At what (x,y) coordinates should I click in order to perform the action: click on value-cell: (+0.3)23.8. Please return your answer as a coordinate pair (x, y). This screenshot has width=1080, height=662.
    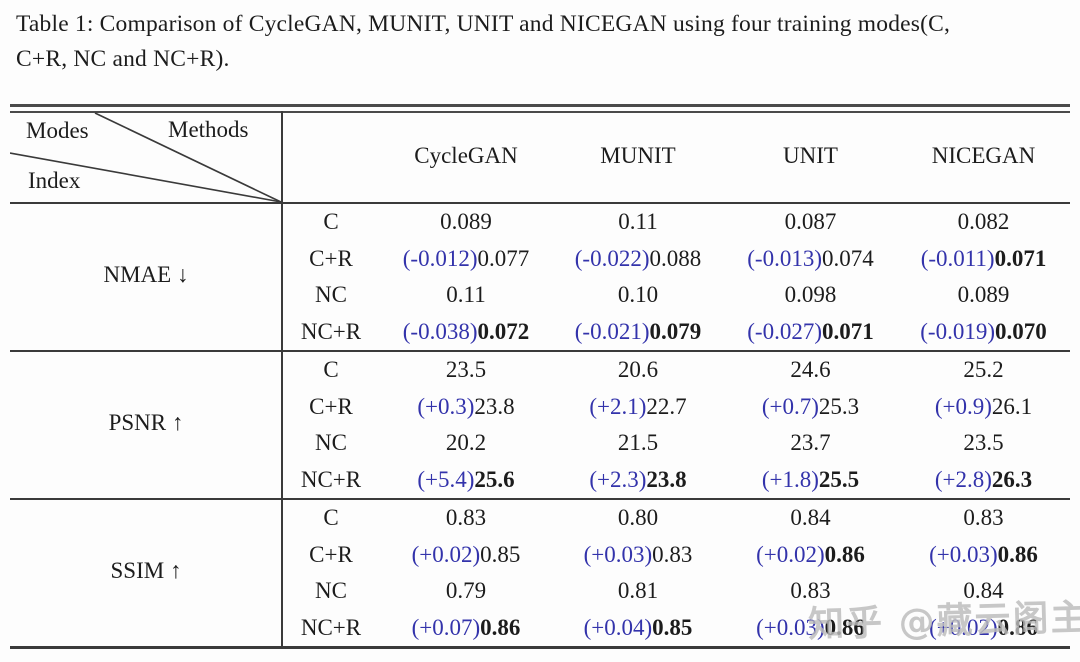
    Looking at the image, I should click on (466, 407).